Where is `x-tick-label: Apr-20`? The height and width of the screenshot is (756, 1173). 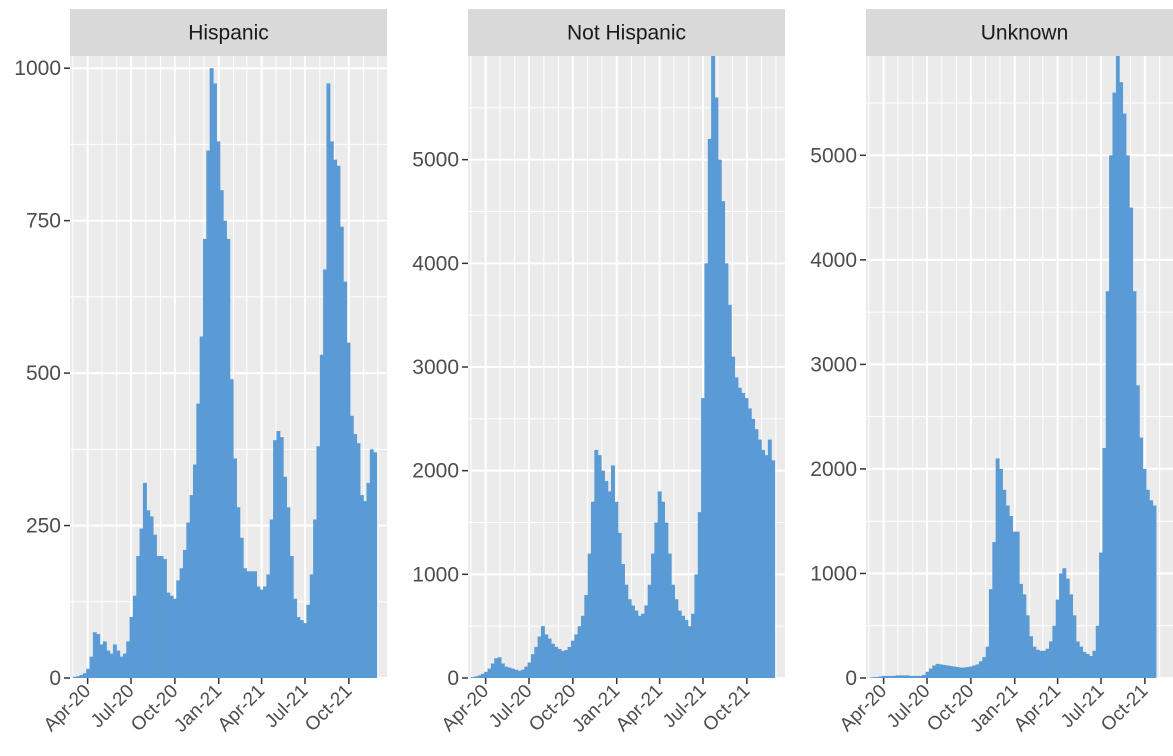
x-tick-label: Apr-20 is located at coordinates (465, 708).